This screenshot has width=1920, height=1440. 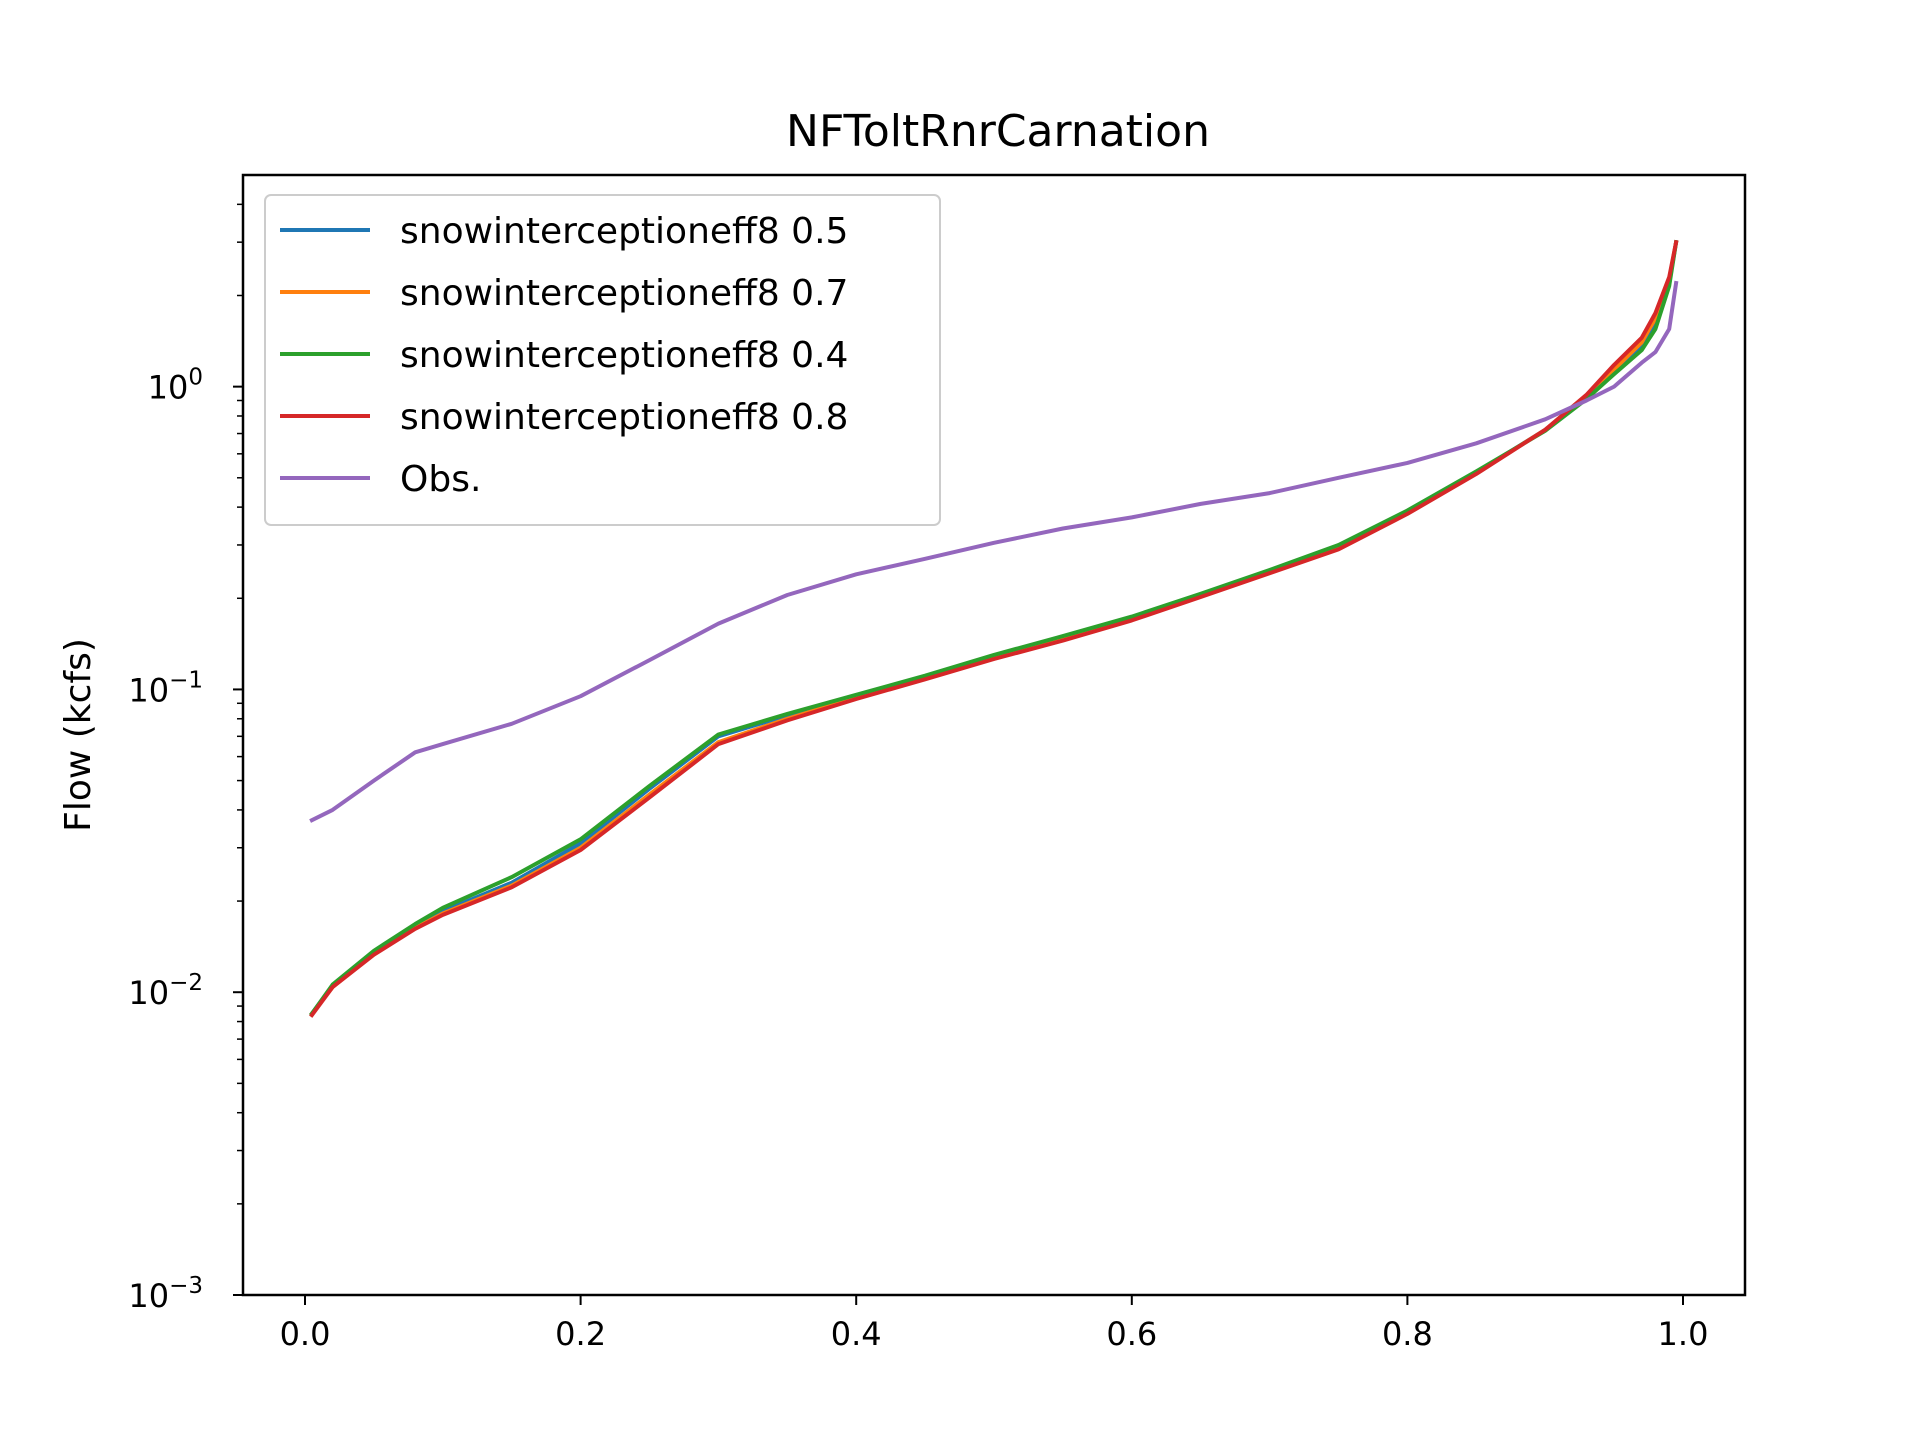 I want to click on x-tick-label: 0.2, so click(x=580, y=1334).